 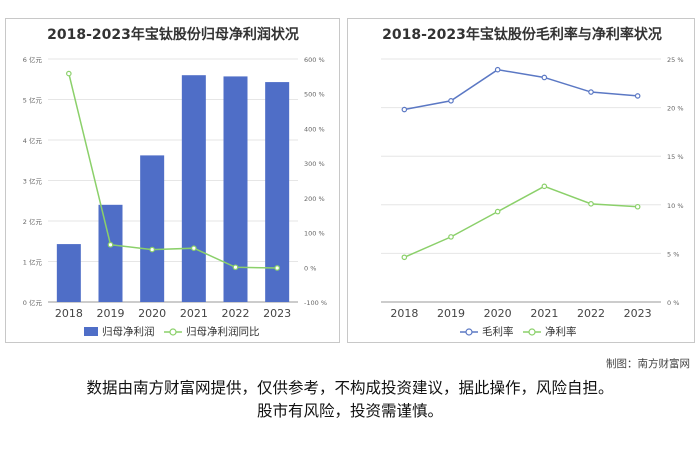 I want to click on point-yoy-2022, so click(x=235, y=267).